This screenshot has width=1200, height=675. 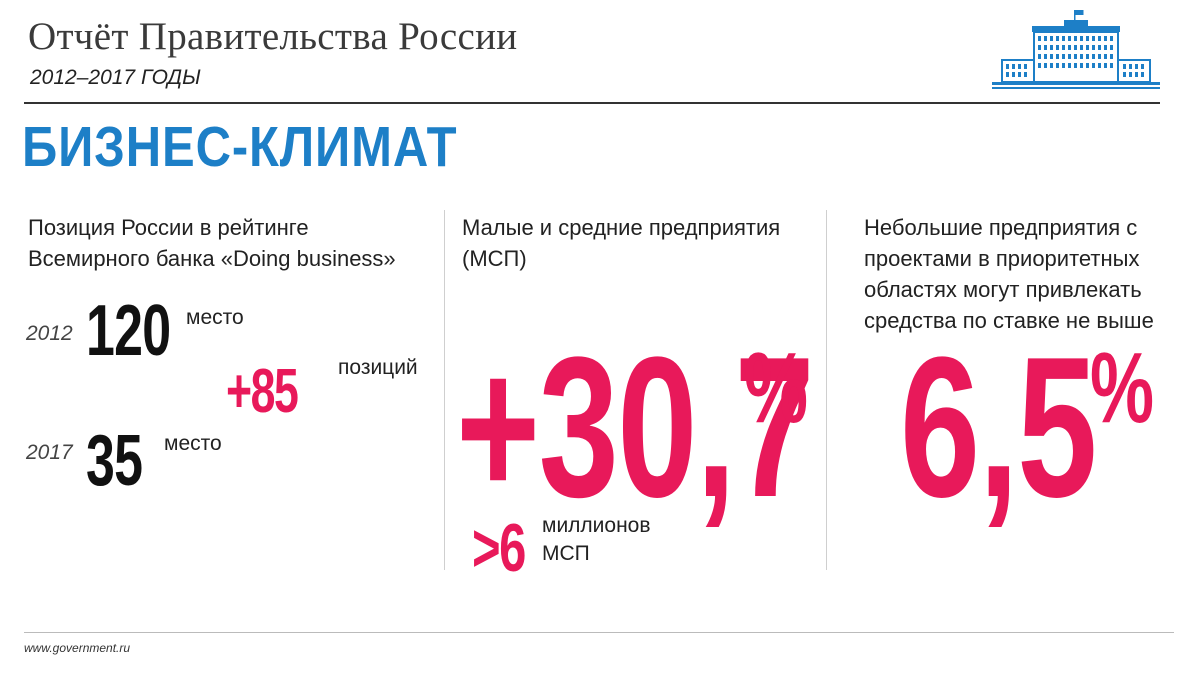 What do you see at coordinates (566, 553) in the screenshot?
I see `sme-count-label-line: МСП` at bounding box center [566, 553].